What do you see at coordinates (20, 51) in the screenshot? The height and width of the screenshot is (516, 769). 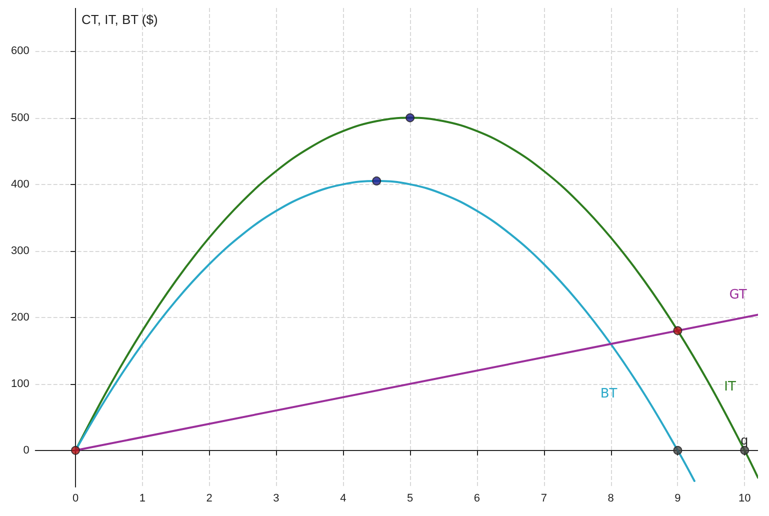 I see `y-tick-label: 600` at bounding box center [20, 51].